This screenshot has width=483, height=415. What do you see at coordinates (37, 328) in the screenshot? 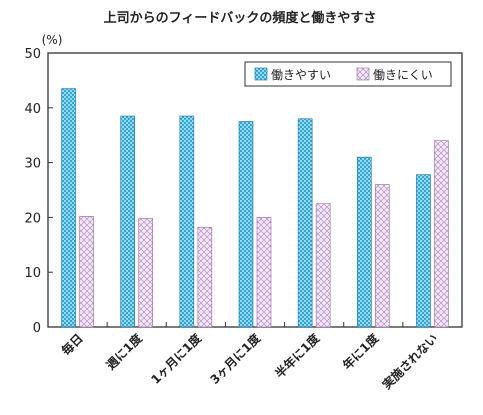
I see `y-tick-label: 0` at bounding box center [37, 328].